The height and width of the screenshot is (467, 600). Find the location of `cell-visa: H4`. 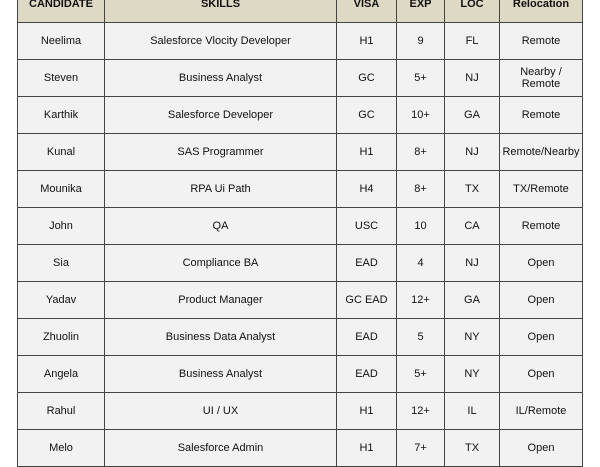

cell-visa: H4 is located at coordinates (366, 189).